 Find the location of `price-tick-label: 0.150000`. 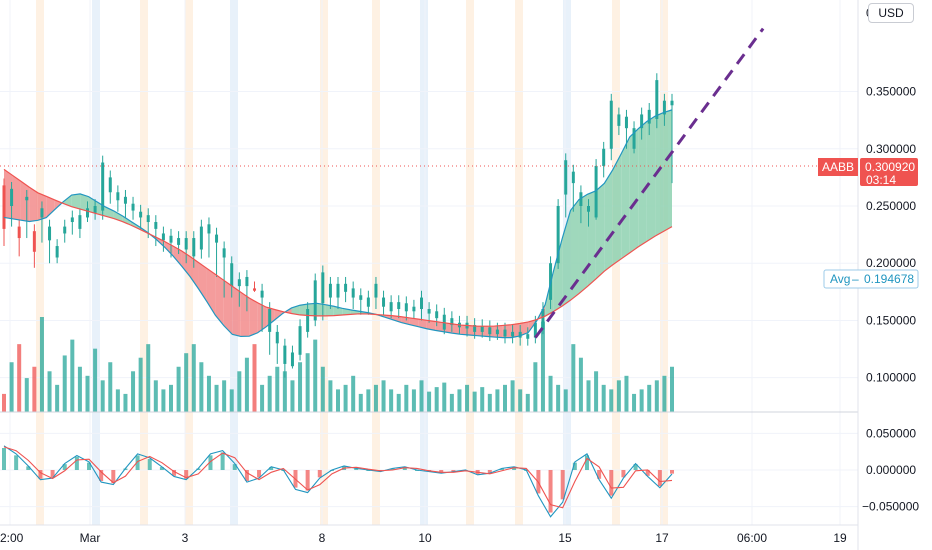

price-tick-label: 0.150000 is located at coordinates (891, 320).